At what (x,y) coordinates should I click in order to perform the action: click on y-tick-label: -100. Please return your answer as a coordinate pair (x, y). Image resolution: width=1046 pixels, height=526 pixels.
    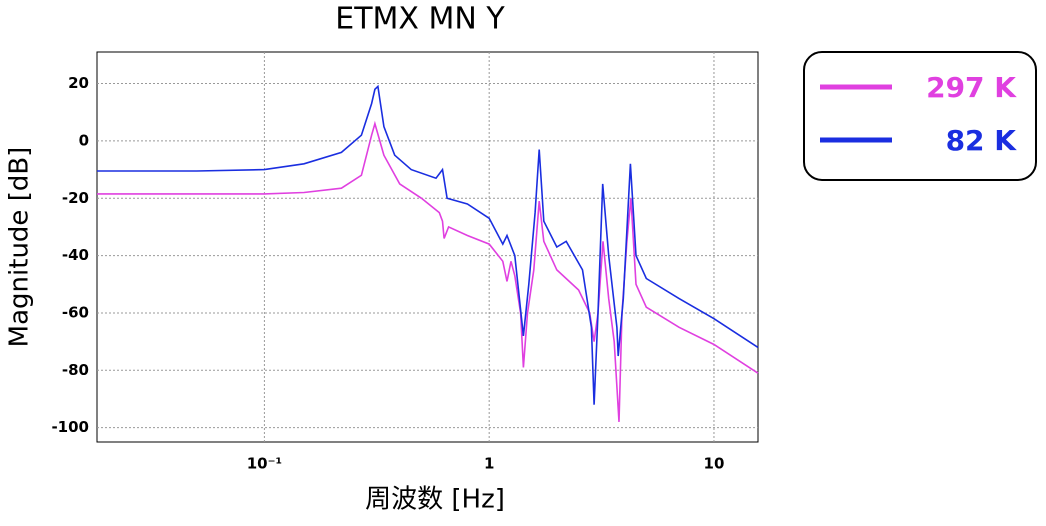
    Looking at the image, I should click on (70, 427).